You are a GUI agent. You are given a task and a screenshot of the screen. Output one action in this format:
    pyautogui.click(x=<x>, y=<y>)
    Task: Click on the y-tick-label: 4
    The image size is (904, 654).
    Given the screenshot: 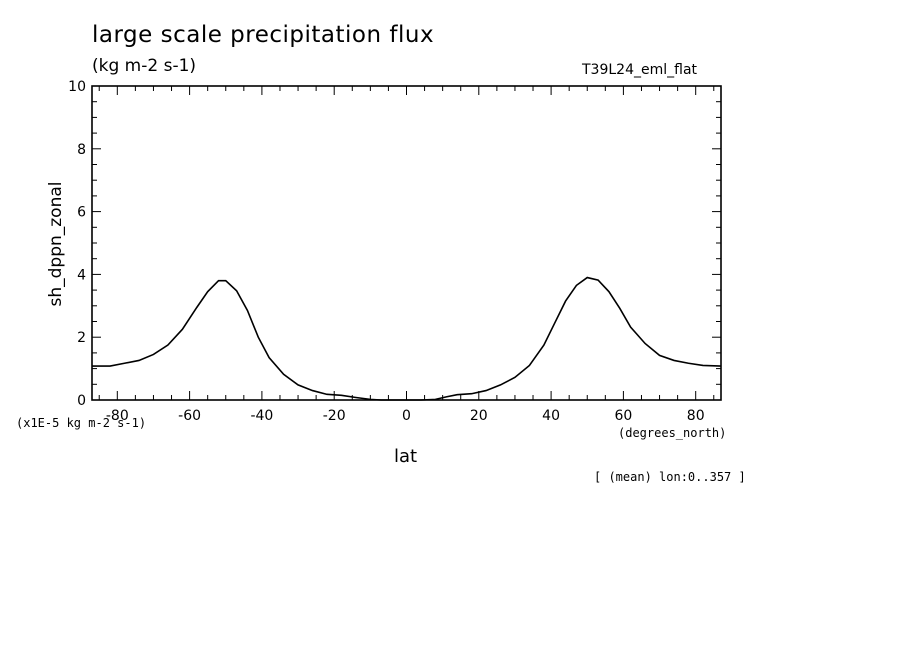 What is the action you would take?
    pyautogui.click(x=81, y=275)
    